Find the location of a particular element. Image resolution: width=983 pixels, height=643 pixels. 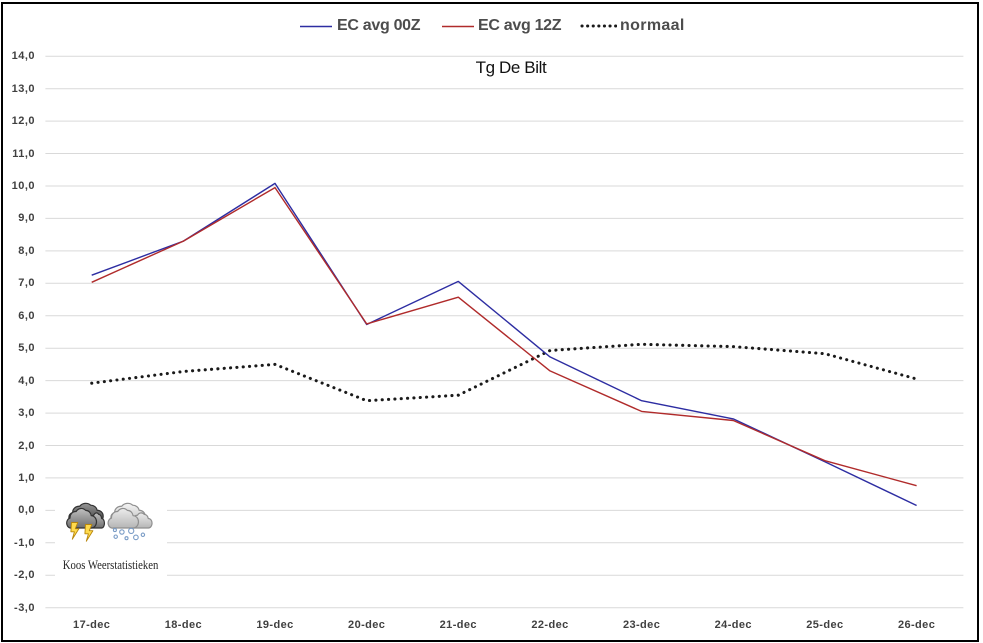

svg-text: Koos Weerstatistieken is located at coordinates (111, 565).